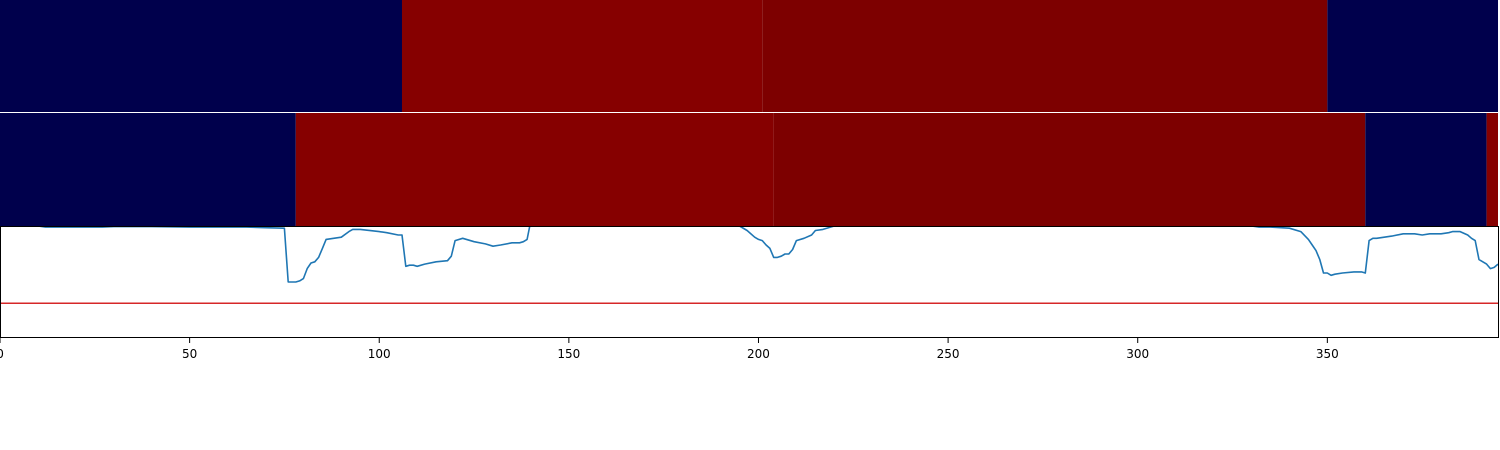  I want to click on x-tick-label-0: 0, so click(2, 354).